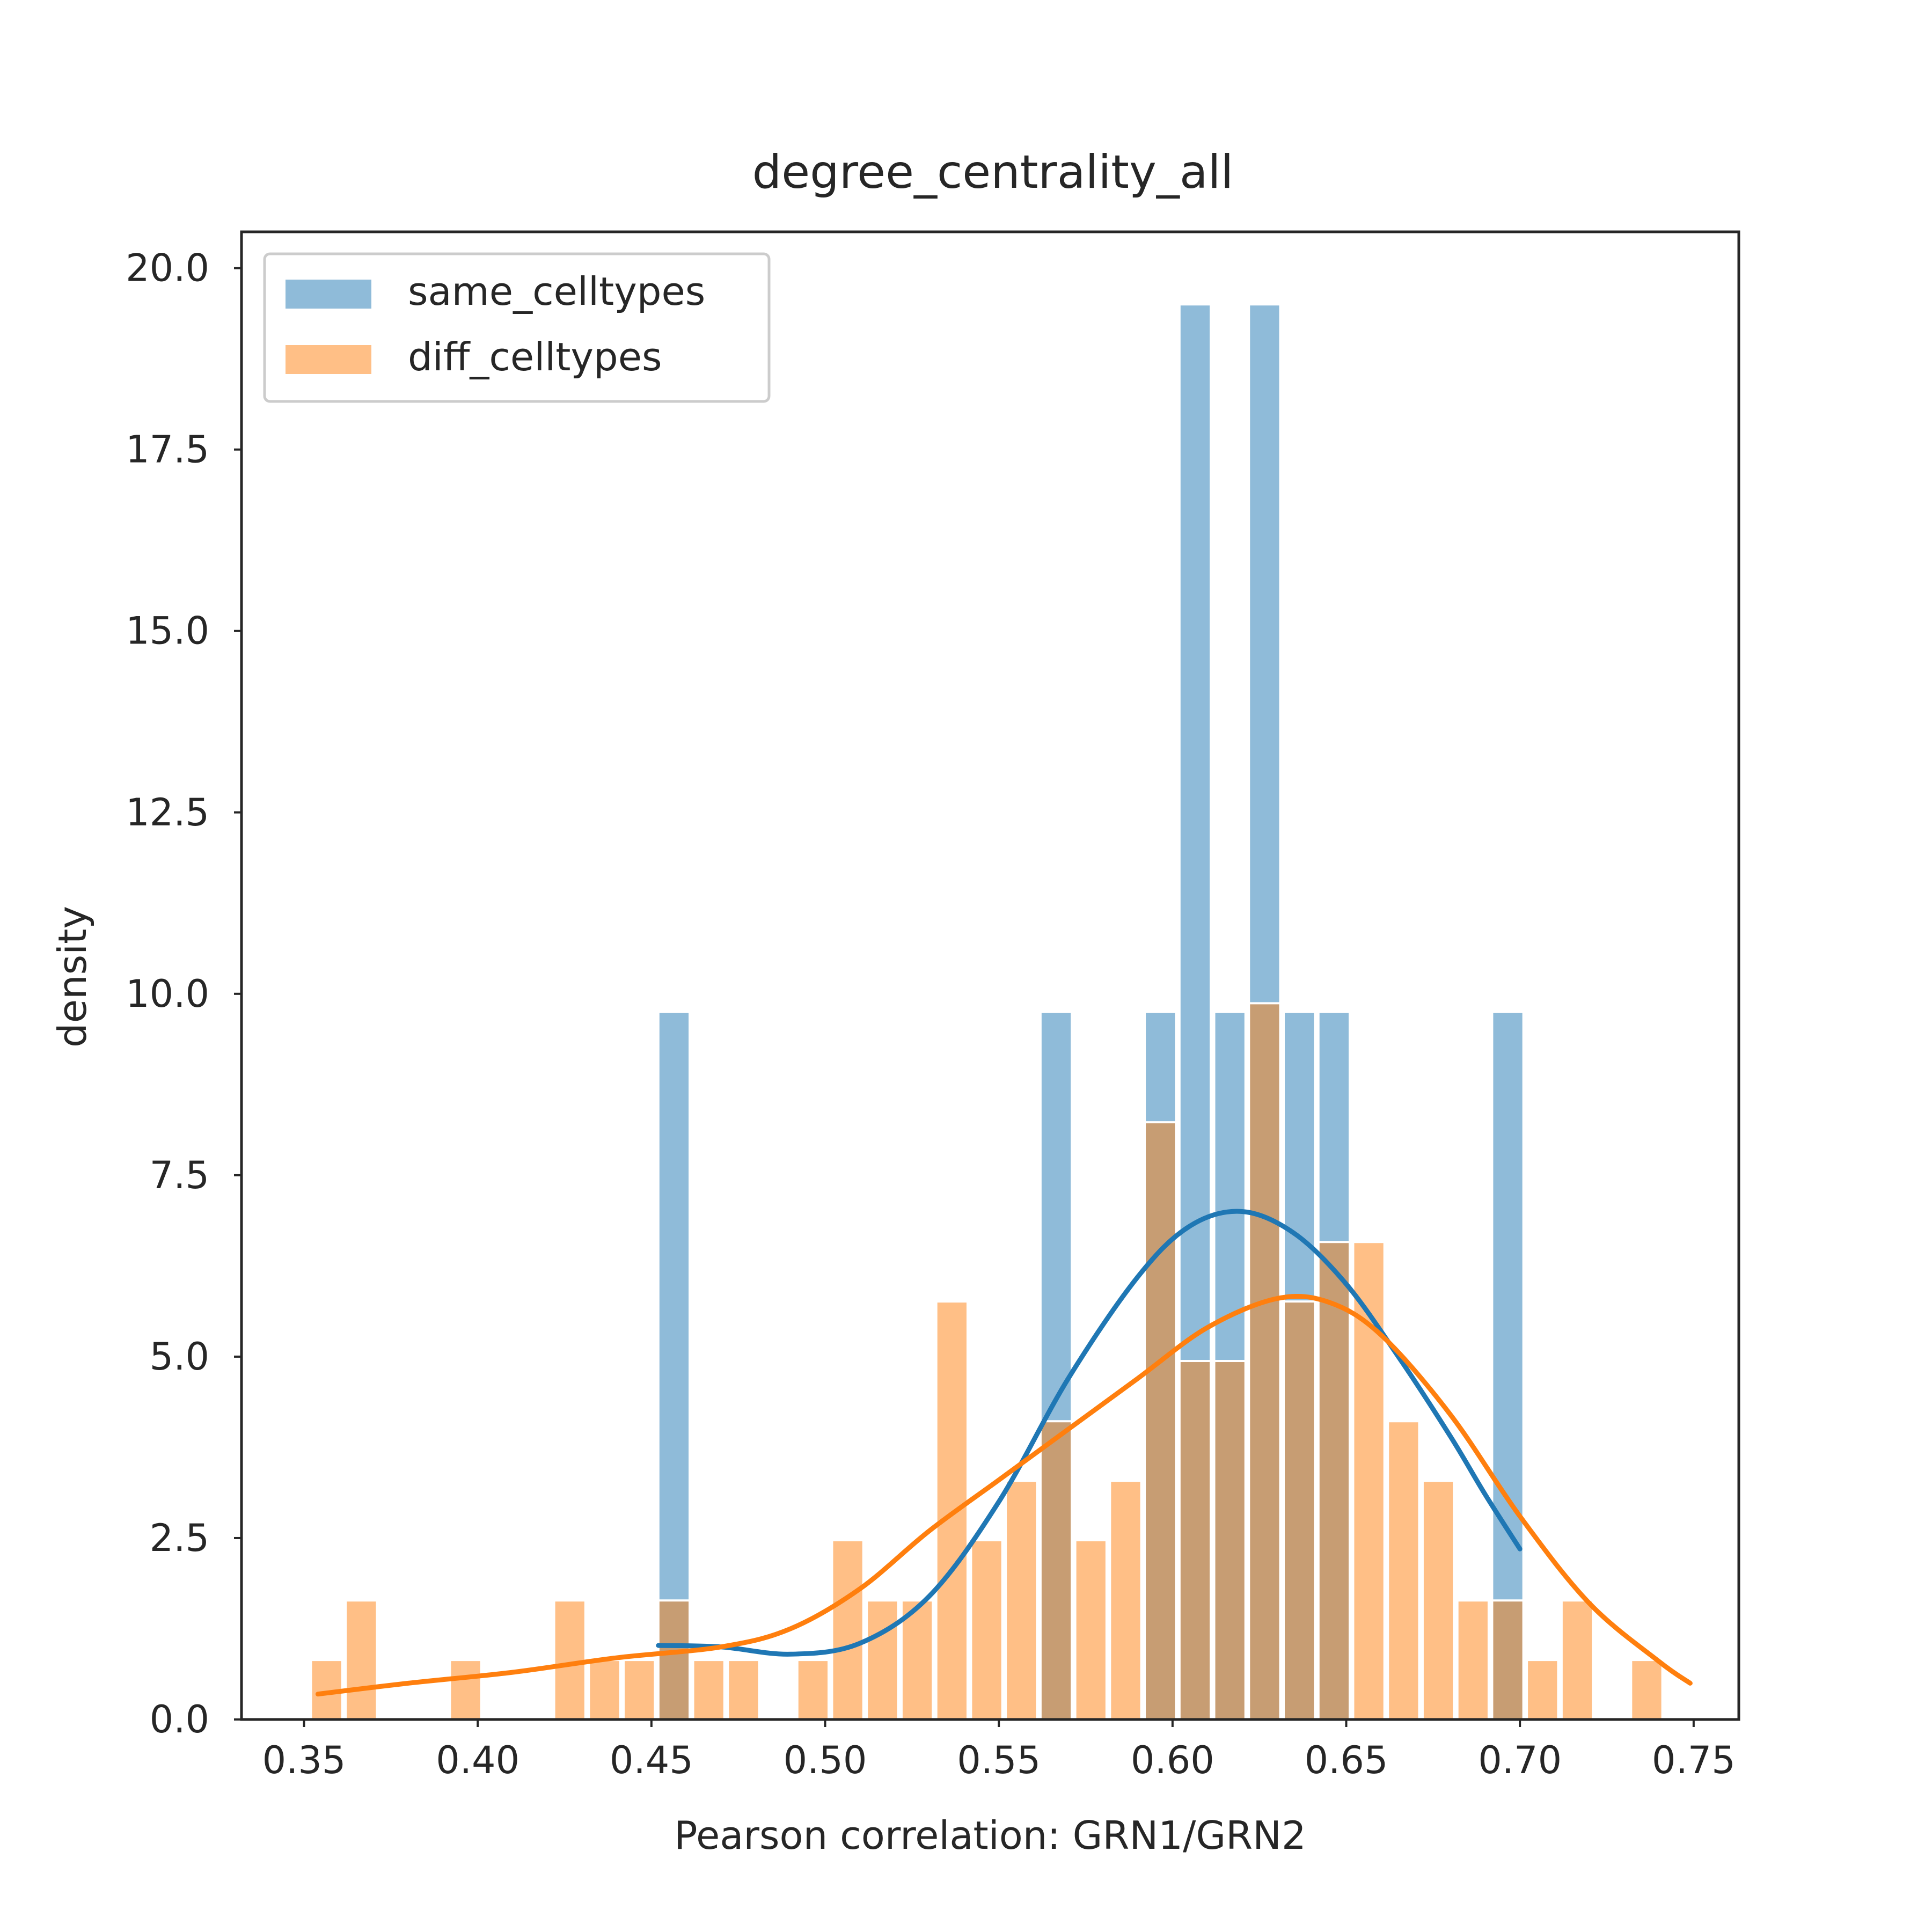 The height and width of the screenshot is (1932, 1932). I want to click on y-tick-label: 17.5, so click(167, 450).